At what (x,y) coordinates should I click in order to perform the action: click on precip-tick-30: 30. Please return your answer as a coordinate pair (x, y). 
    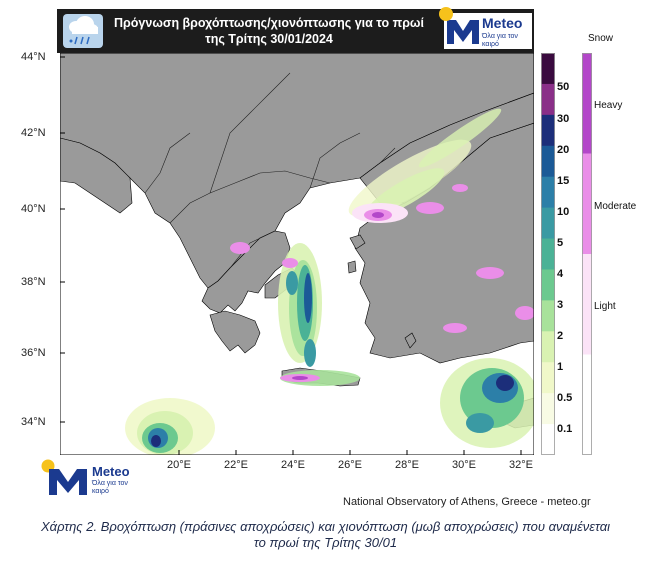
    Looking at the image, I should click on (563, 119).